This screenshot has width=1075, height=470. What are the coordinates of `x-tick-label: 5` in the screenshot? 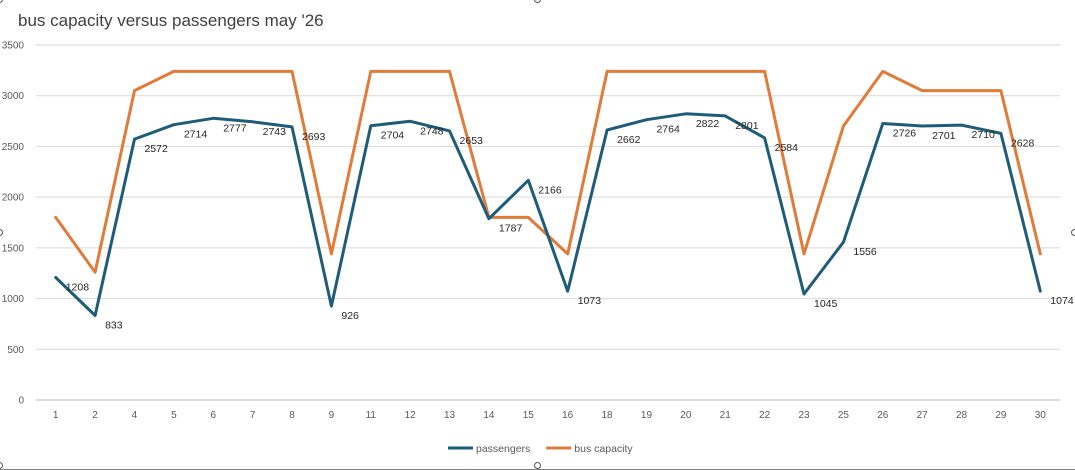 It's located at (174, 415).